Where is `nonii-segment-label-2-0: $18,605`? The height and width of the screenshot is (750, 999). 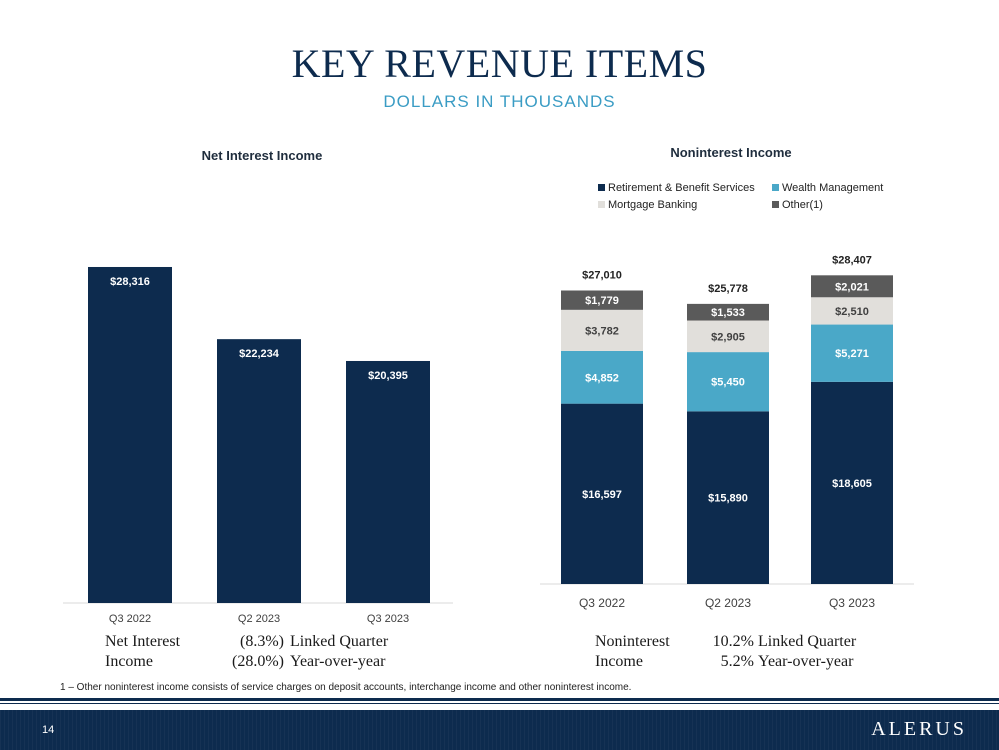
nonii-segment-label-2-0: $18,605 is located at coordinates (852, 484).